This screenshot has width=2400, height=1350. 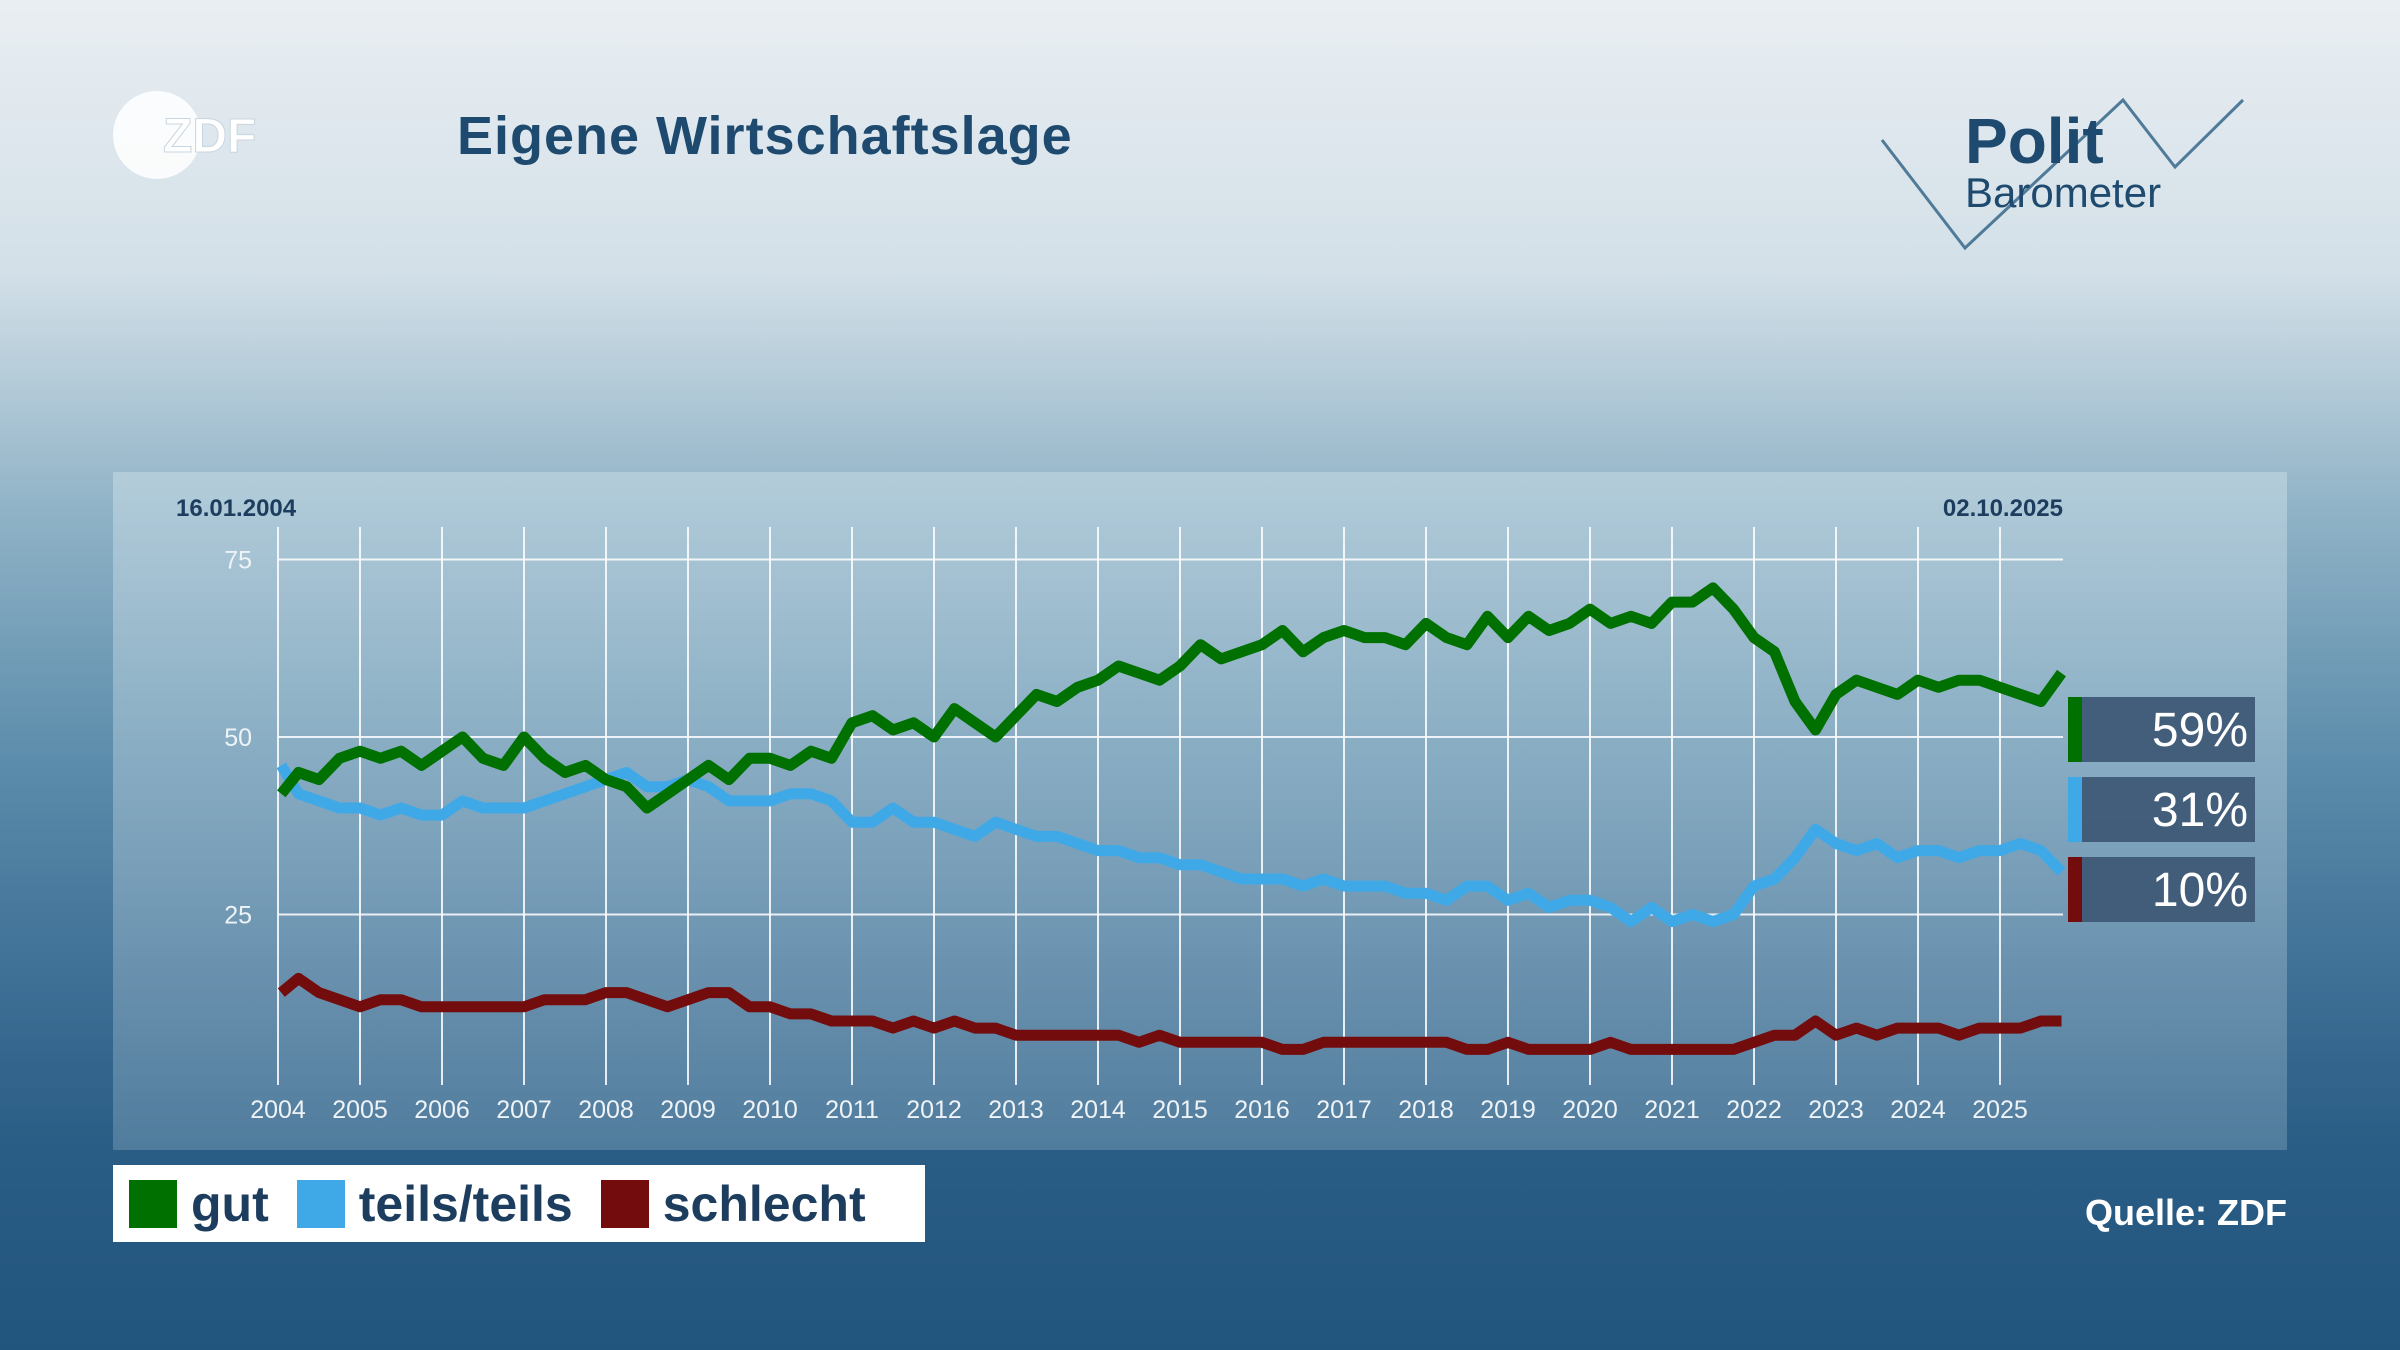 What do you see at coordinates (1672, 1110) in the screenshot?
I see `x-tick-label: 2021` at bounding box center [1672, 1110].